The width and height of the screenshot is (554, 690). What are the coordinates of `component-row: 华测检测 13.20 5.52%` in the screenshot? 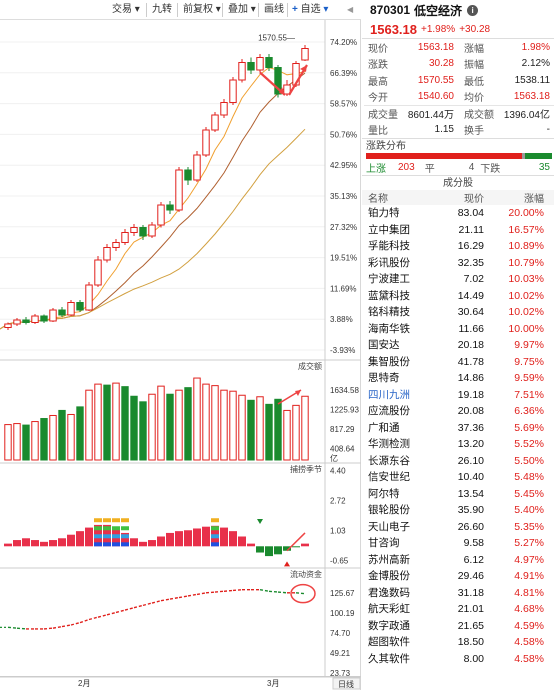 It's located at (458, 444).